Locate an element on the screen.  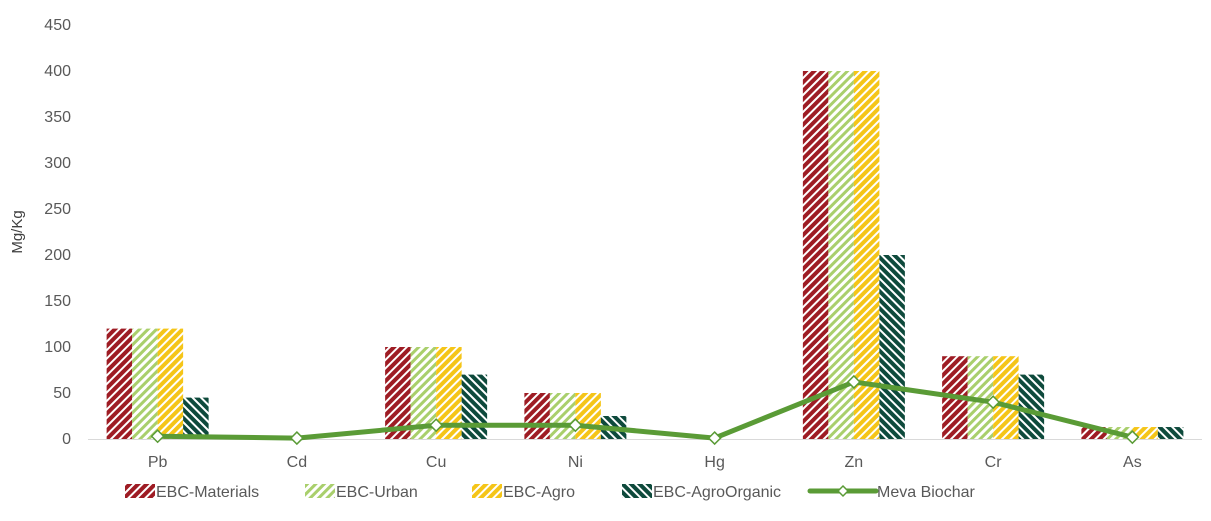
legend-marker is located at coordinates (843, 491).